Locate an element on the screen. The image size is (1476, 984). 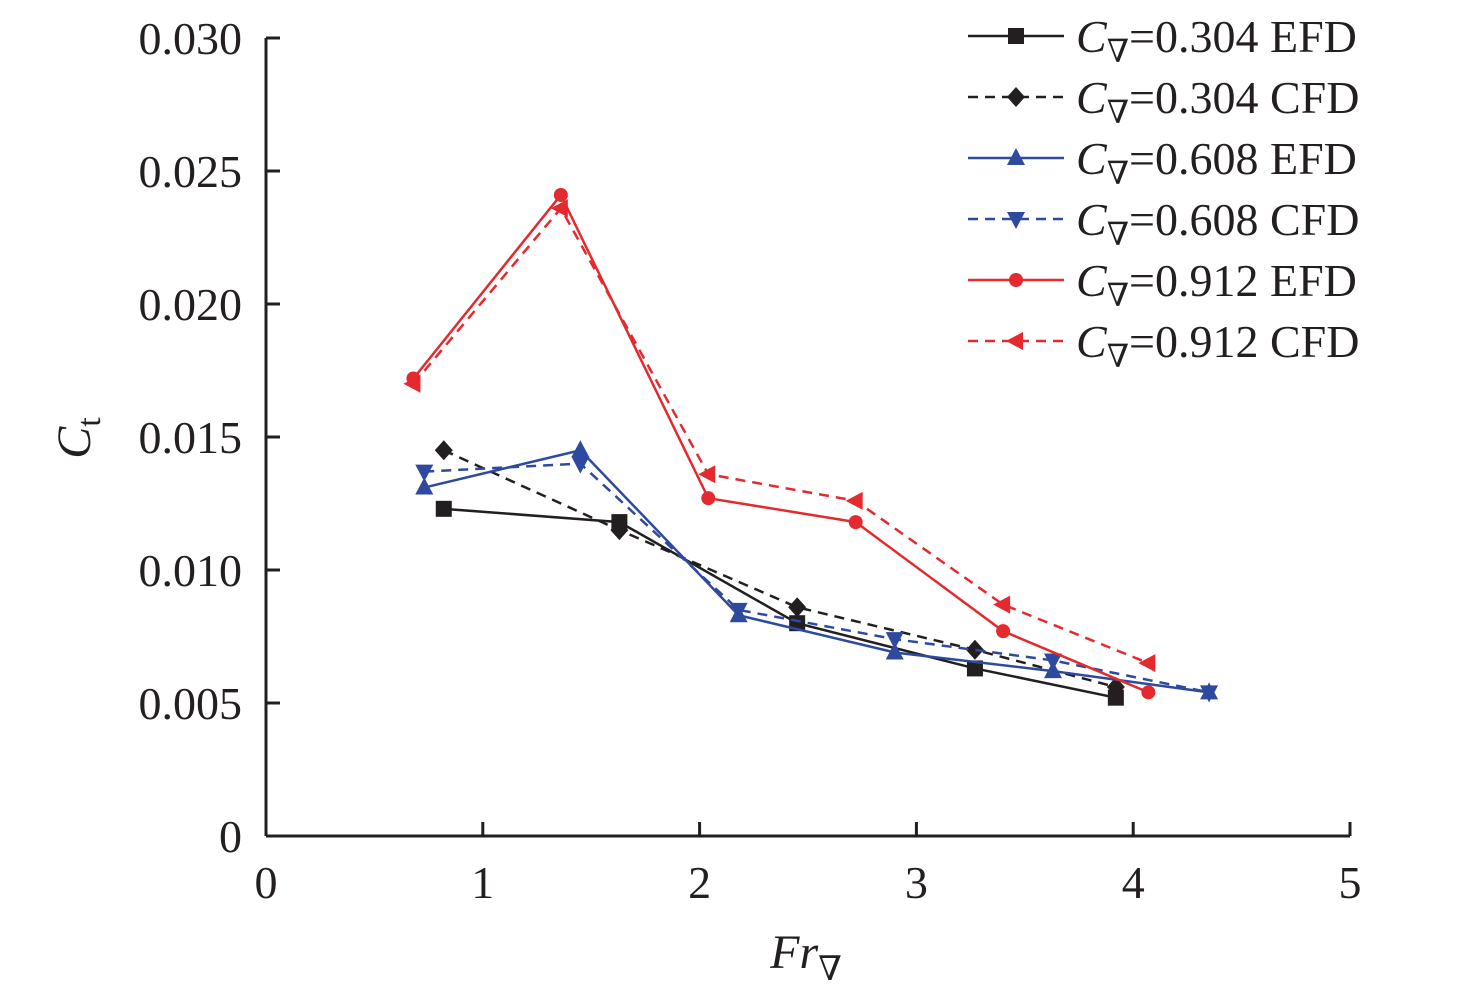
legend-item: C∇=0.608 CFD is located at coordinates (1163, 223).